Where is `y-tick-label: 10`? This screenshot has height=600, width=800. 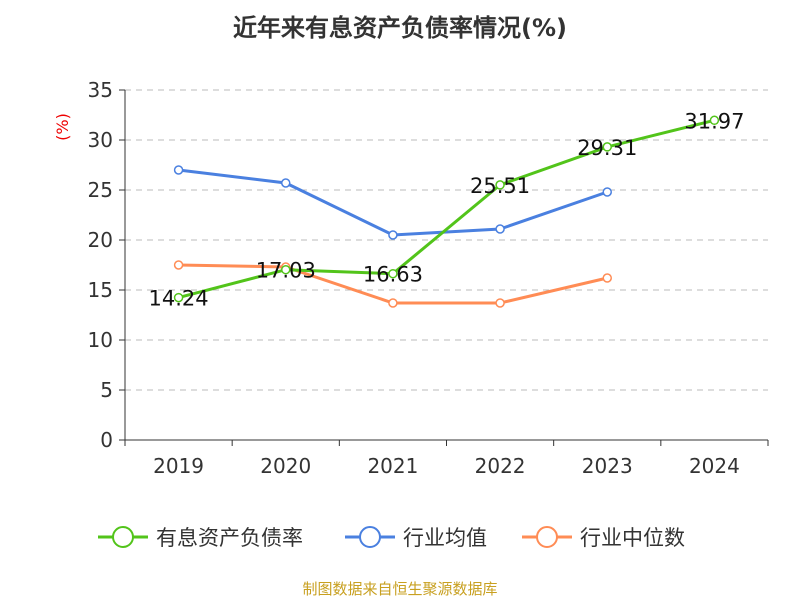
y-tick-label: 10 is located at coordinates (100, 340).